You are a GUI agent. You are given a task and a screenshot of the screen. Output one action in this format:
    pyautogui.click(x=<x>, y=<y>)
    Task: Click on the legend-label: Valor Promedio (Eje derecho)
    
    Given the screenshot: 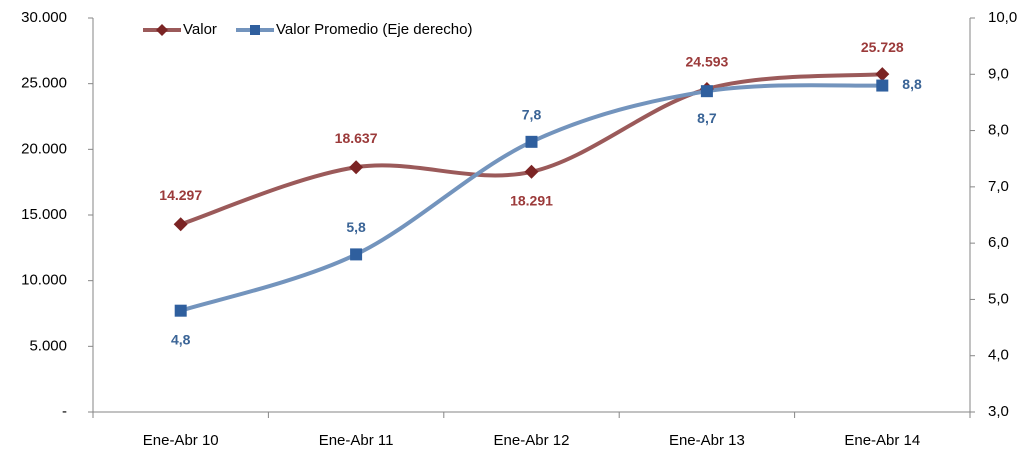 What is the action you would take?
    pyautogui.click(x=374, y=29)
    